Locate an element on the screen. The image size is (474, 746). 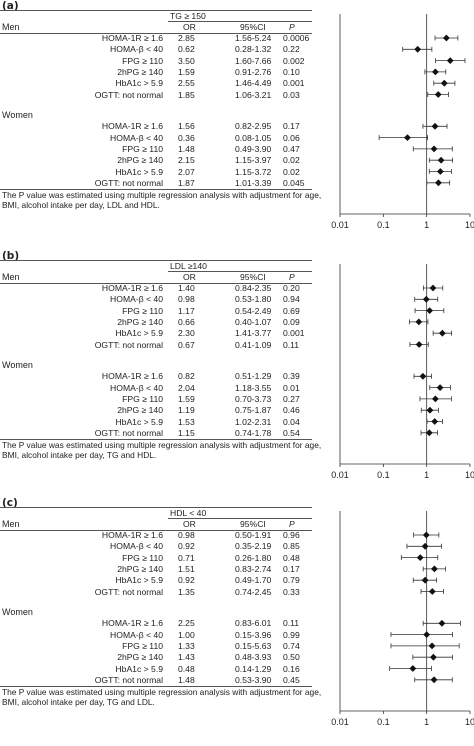
row-ci-value: 0.15-3.96 is located at coordinates (253, 634).